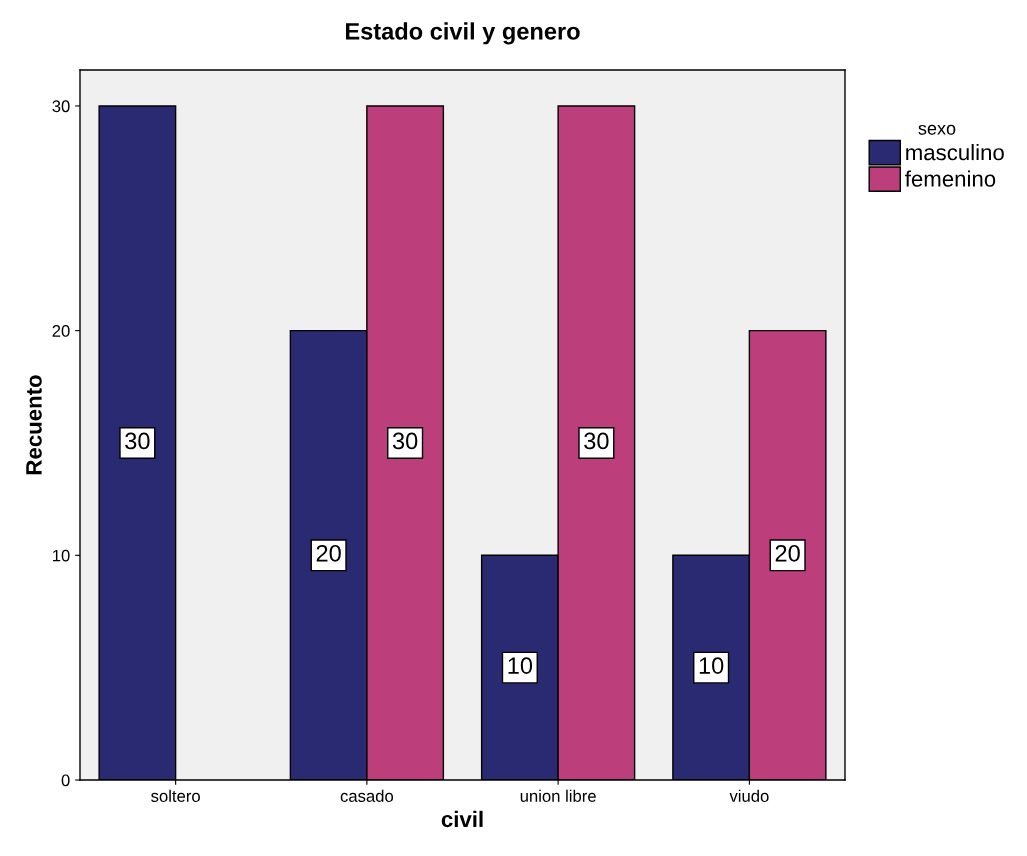 The image size is (1027, 856). Describe the element at coordinates (558, 795) in the screenshot. I see `x-tick-label: union libre` at that location.